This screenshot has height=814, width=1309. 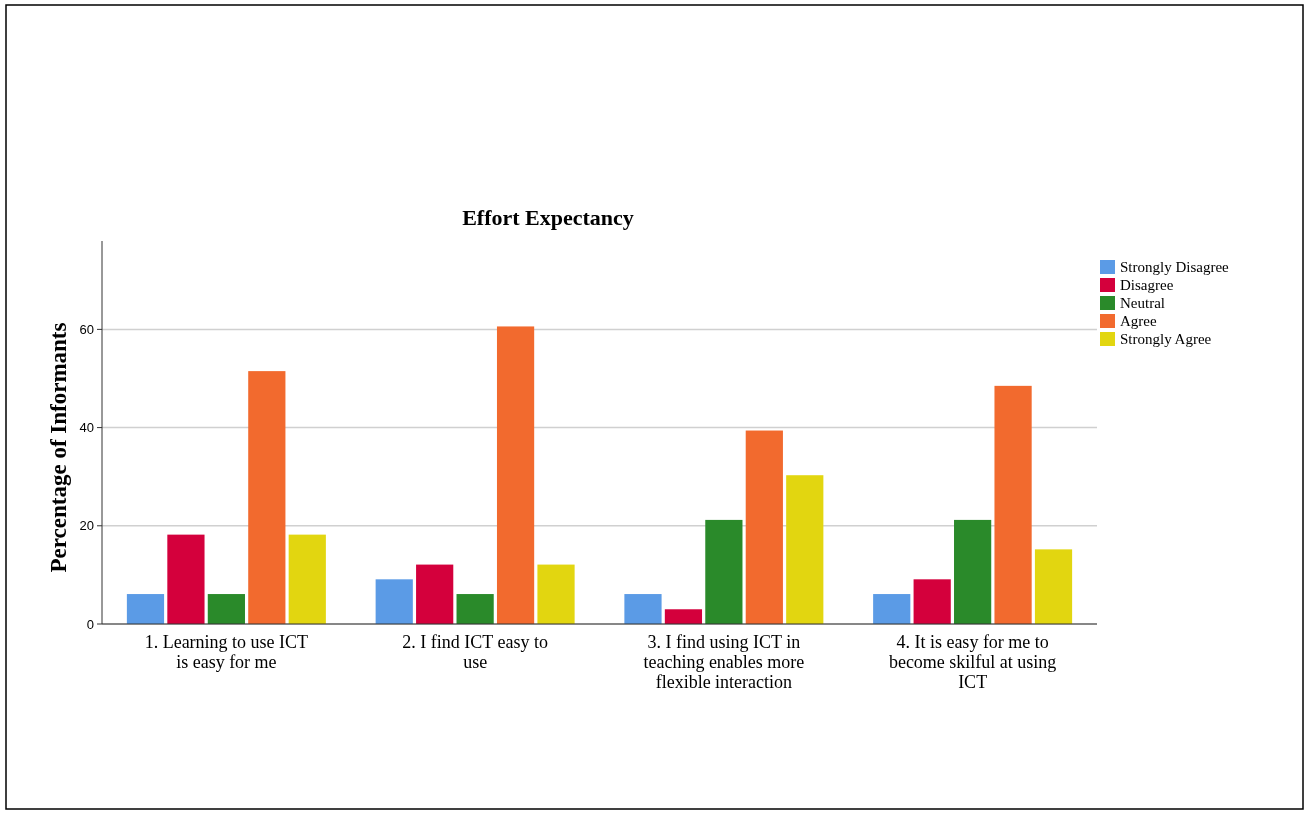 I want to click on y-tick-label: 0, so click(x=90, y=624).